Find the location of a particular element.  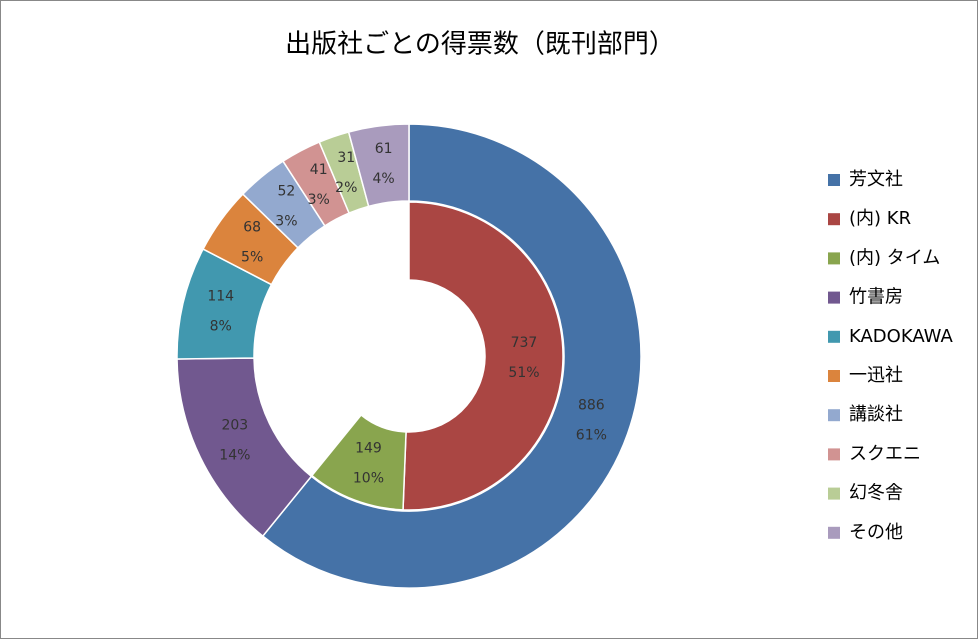

value-label: 149 is located at coordinates (368, 449).